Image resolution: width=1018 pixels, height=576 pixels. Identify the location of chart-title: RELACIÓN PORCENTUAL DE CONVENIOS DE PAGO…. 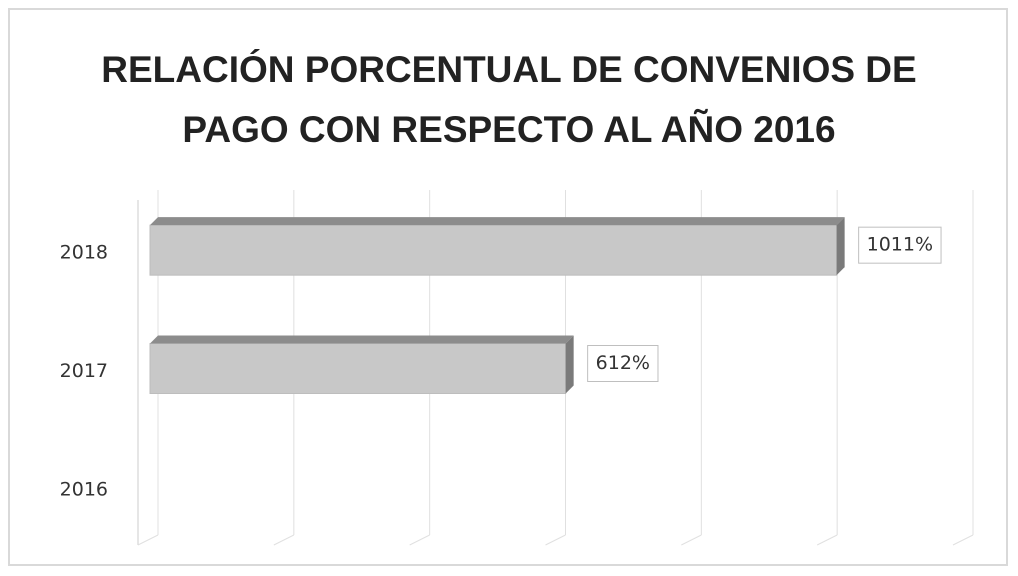
(509, 99).